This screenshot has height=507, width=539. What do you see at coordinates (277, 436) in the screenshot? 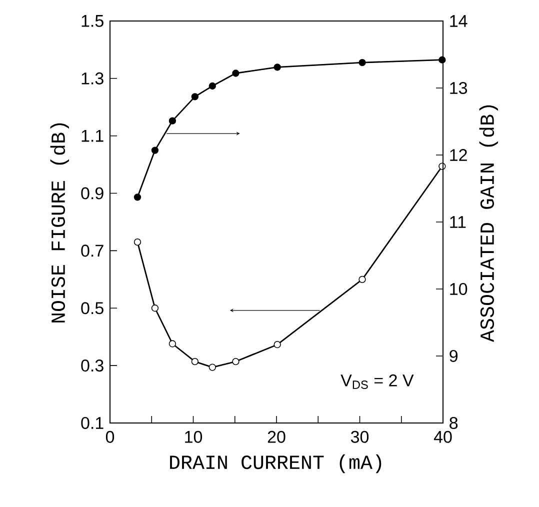
I see `x-tick-label: 20` at bounding box center [277, 436].